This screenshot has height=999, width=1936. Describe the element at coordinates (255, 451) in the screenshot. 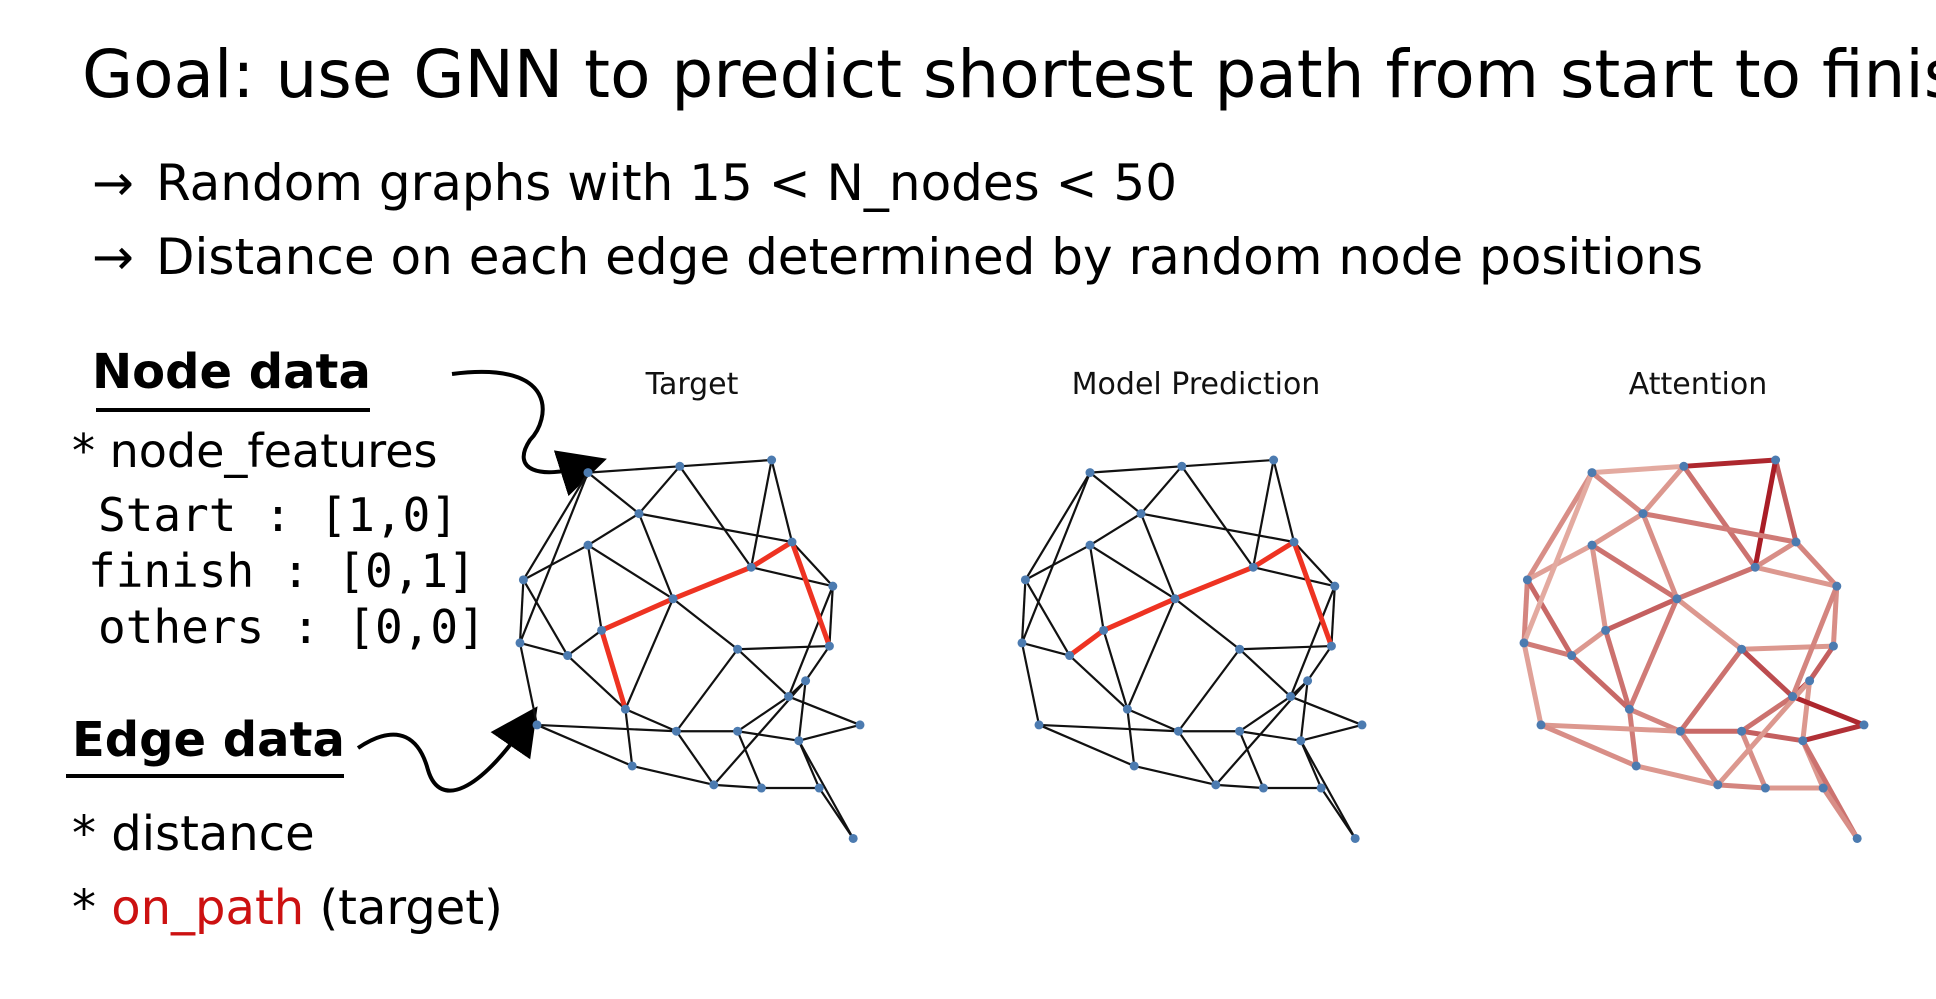

I see `node-features-label: * node_features` at that location.